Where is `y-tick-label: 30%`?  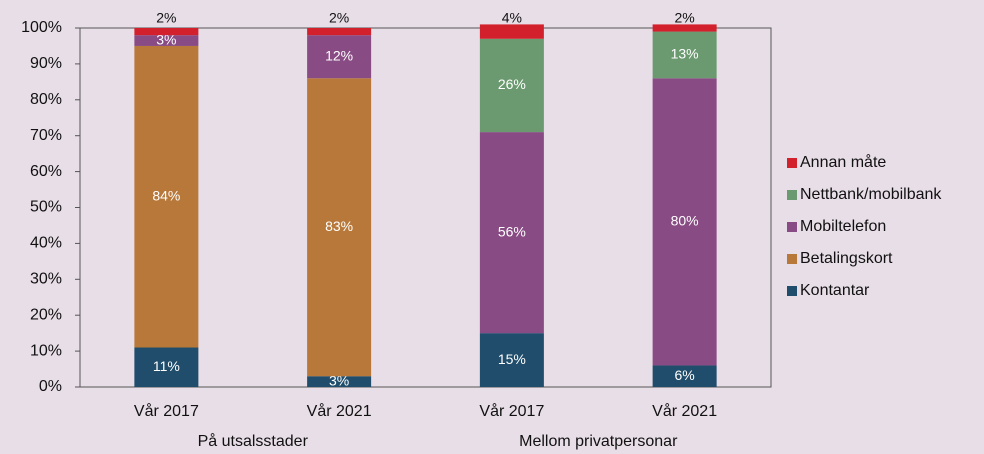
y-tick-label: 30% is located at coordinates (46, 279).